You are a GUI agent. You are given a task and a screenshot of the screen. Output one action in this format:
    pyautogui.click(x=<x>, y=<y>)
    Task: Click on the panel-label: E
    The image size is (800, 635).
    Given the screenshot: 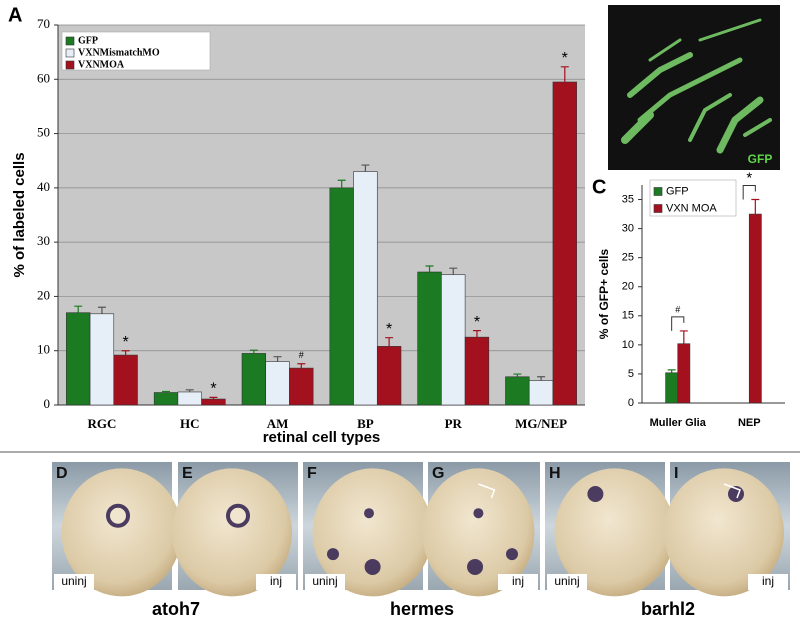 What is the action you would take?
    pyautogui.click(x=187, y=473)
    